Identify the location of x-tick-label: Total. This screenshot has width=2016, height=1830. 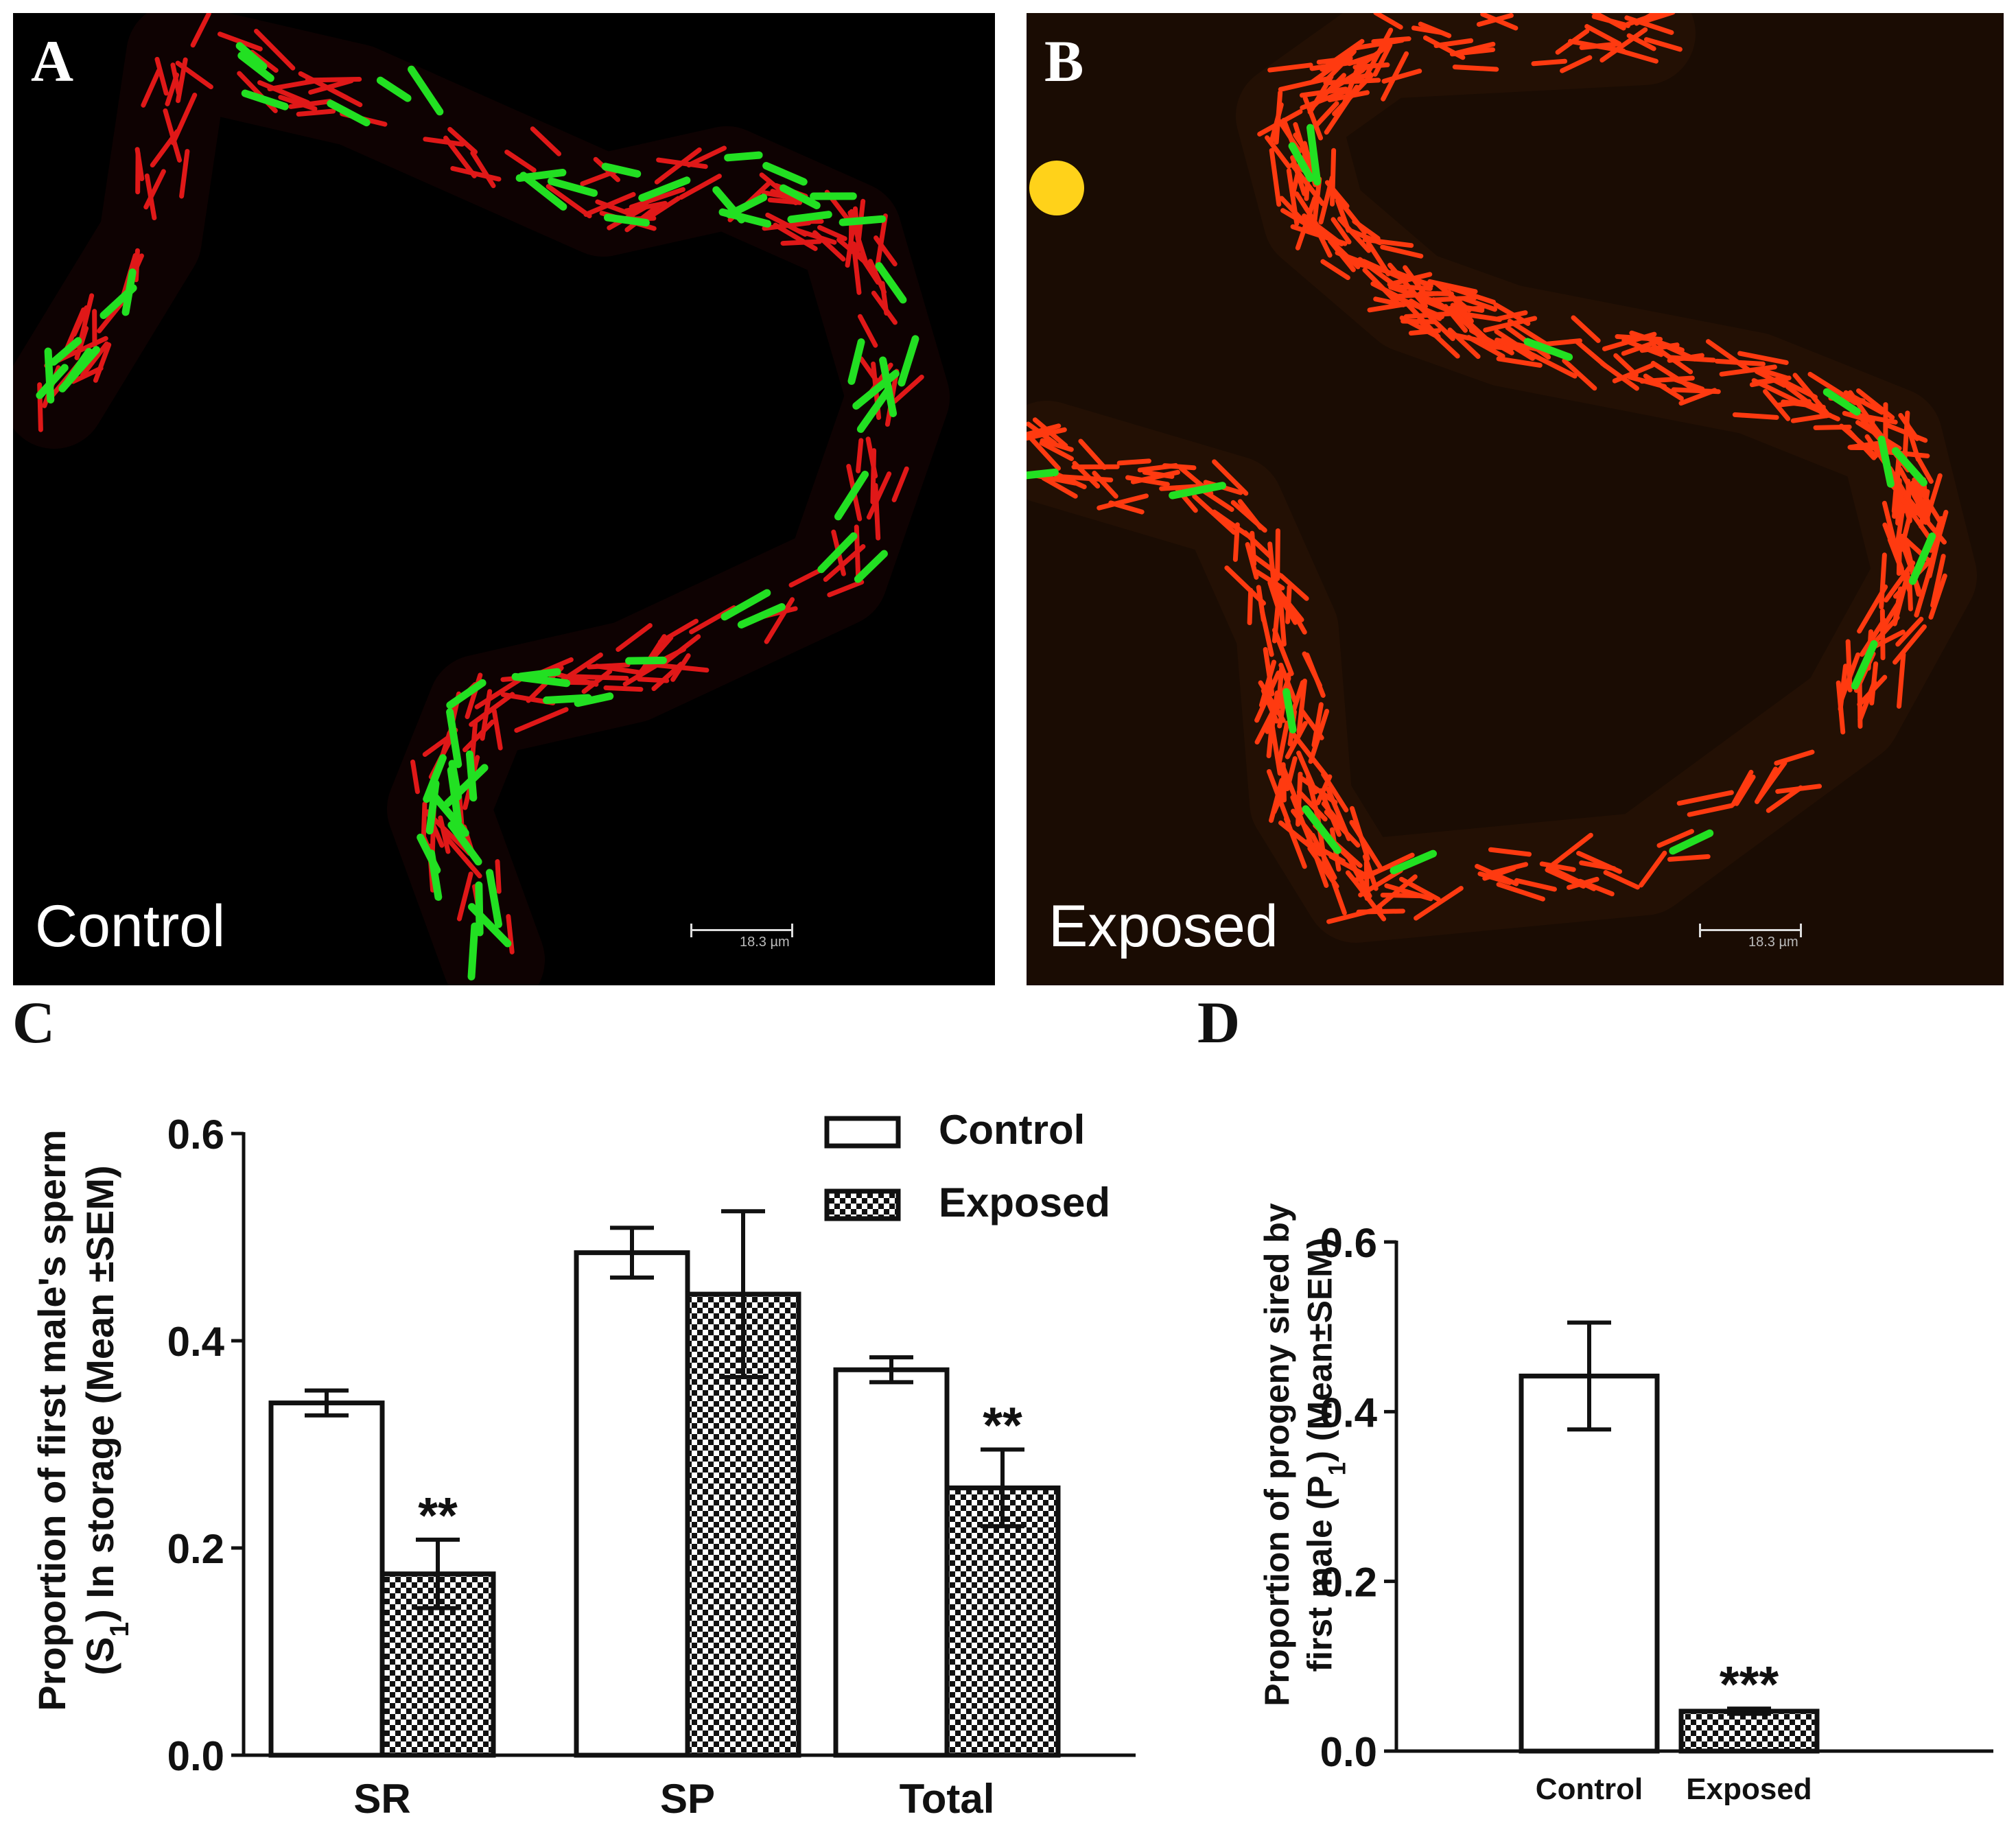
(947, 1799).